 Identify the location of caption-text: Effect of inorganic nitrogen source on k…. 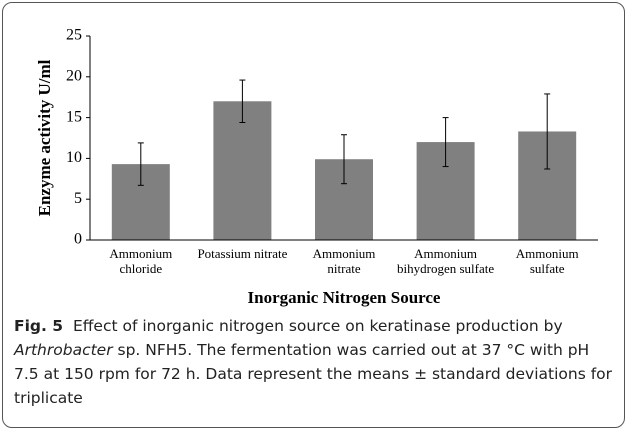
(317, 326).